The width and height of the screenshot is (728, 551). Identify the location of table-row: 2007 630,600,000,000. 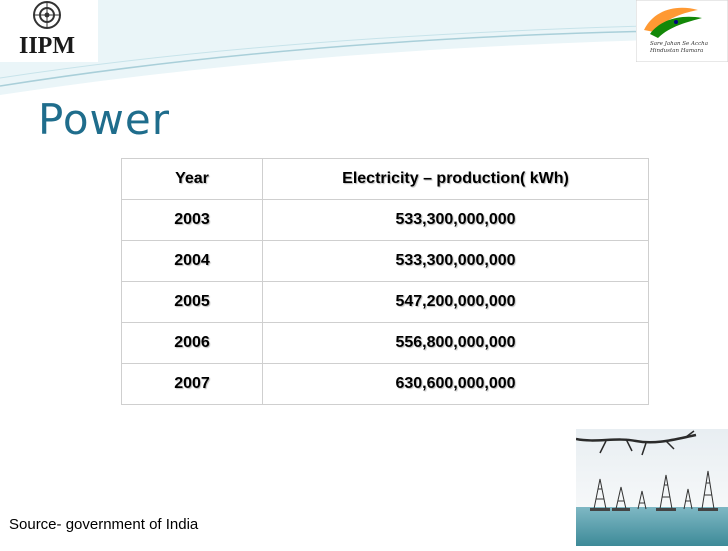
(385, 384).